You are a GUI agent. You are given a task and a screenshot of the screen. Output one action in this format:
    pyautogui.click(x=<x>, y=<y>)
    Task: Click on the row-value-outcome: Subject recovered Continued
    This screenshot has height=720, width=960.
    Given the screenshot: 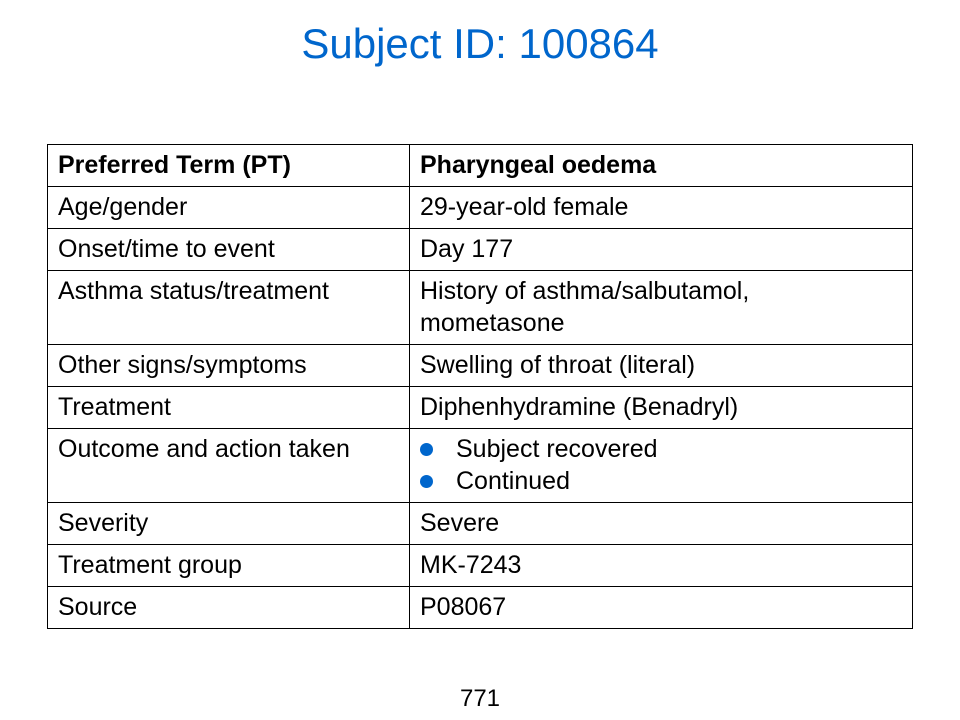 What is the action you would take?
    pyautogui.click(x=661, y=465)
    